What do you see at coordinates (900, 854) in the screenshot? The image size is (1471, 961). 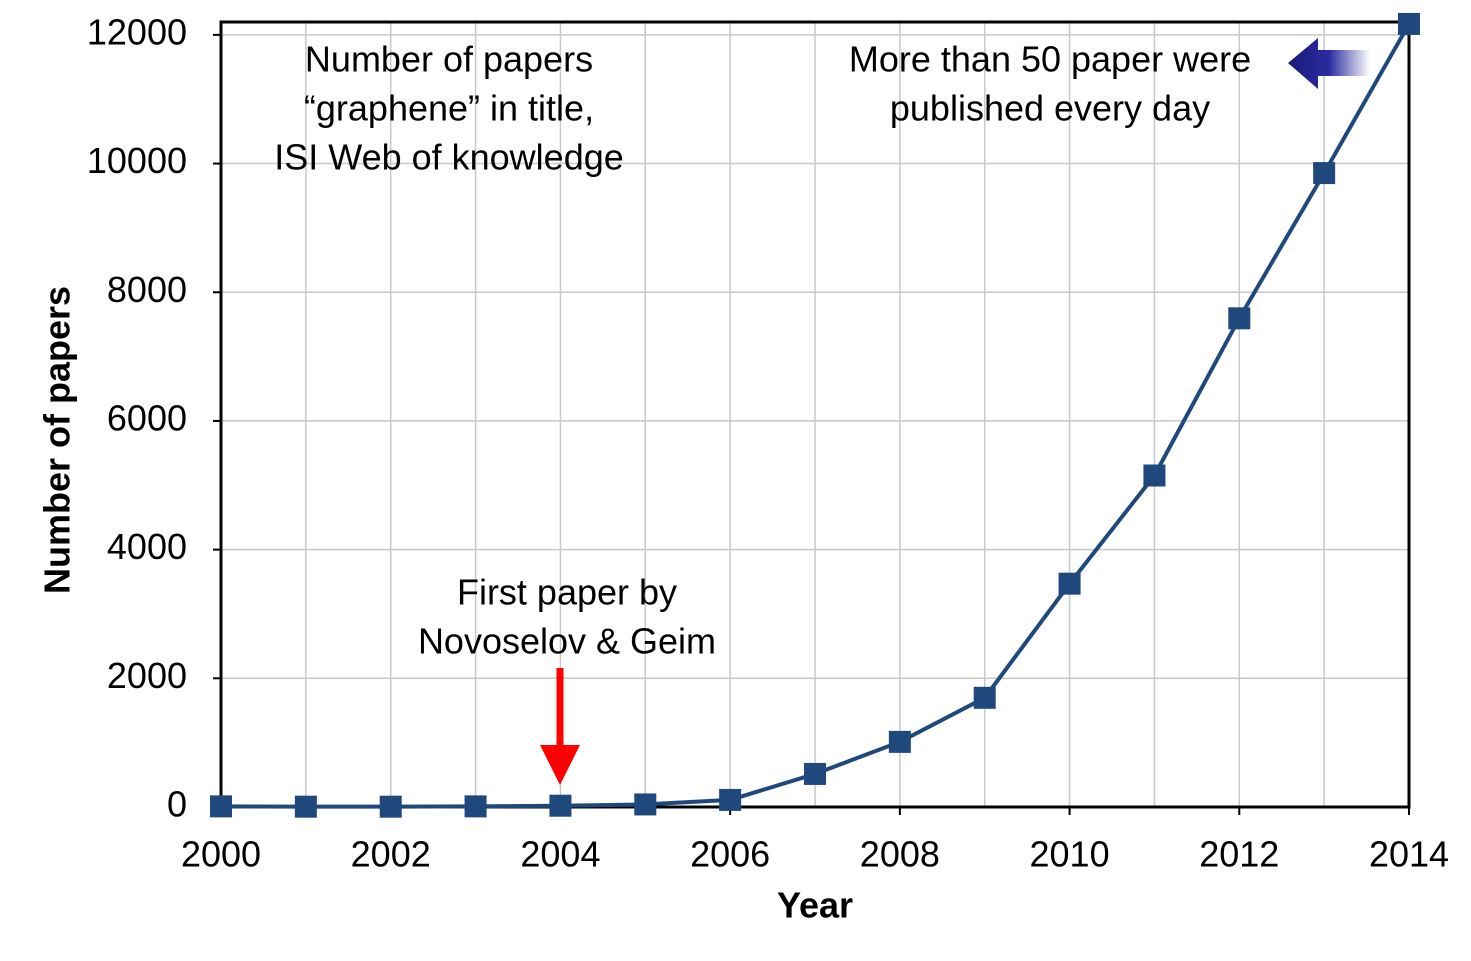 I see `x-tick-label: 2008` at bounding box center [900, 854].